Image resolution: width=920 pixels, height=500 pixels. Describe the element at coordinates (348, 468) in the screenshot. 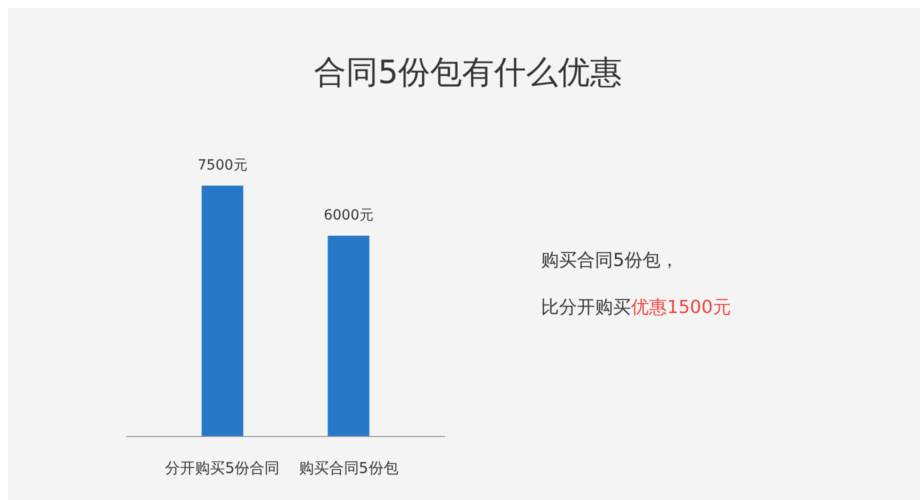

I see `x-tick-label: 购买合同5份包` at that location.